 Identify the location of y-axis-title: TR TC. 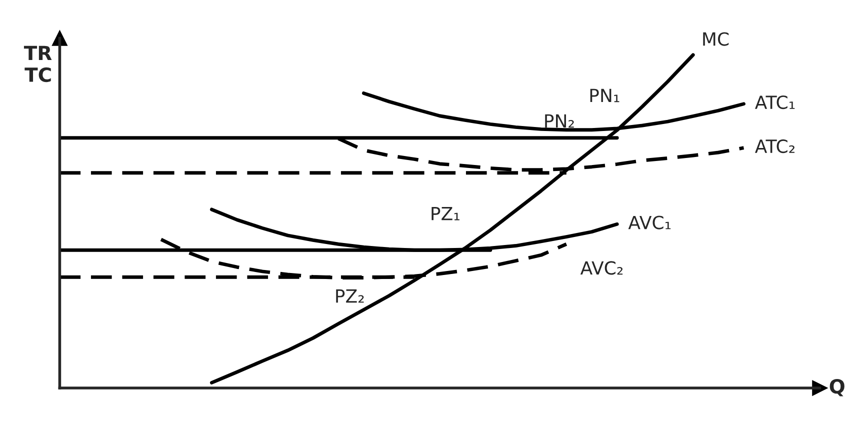
(38, 64).